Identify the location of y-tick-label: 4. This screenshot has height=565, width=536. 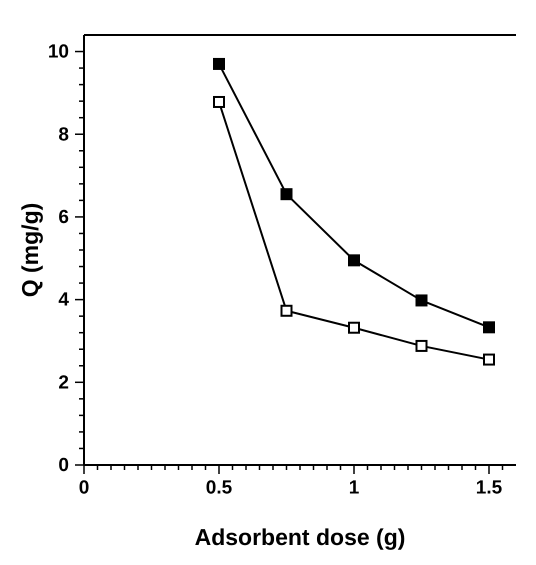
(64, 300).